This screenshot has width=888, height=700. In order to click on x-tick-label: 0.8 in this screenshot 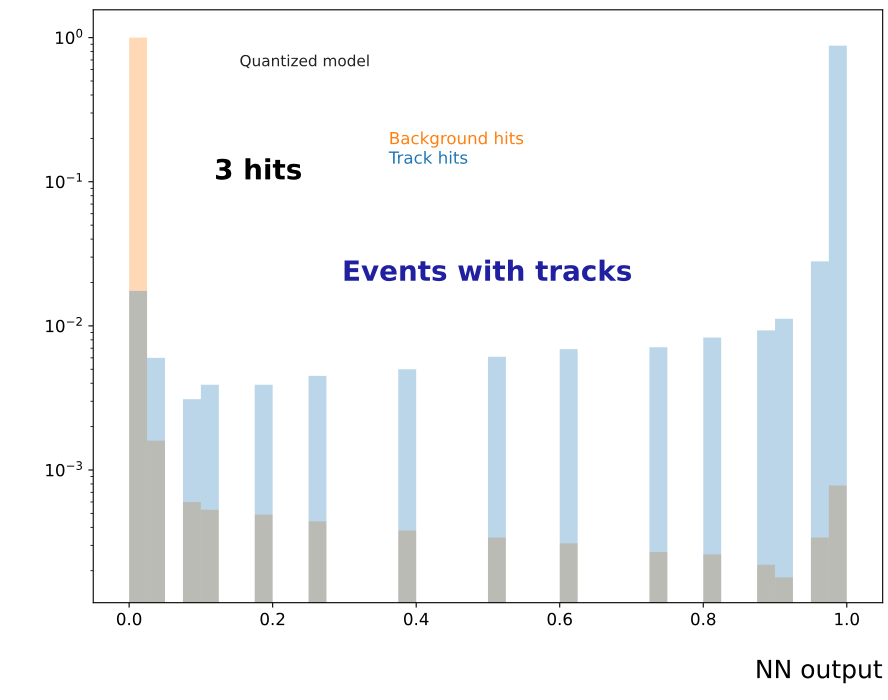, I will do `click(703, 619)`.